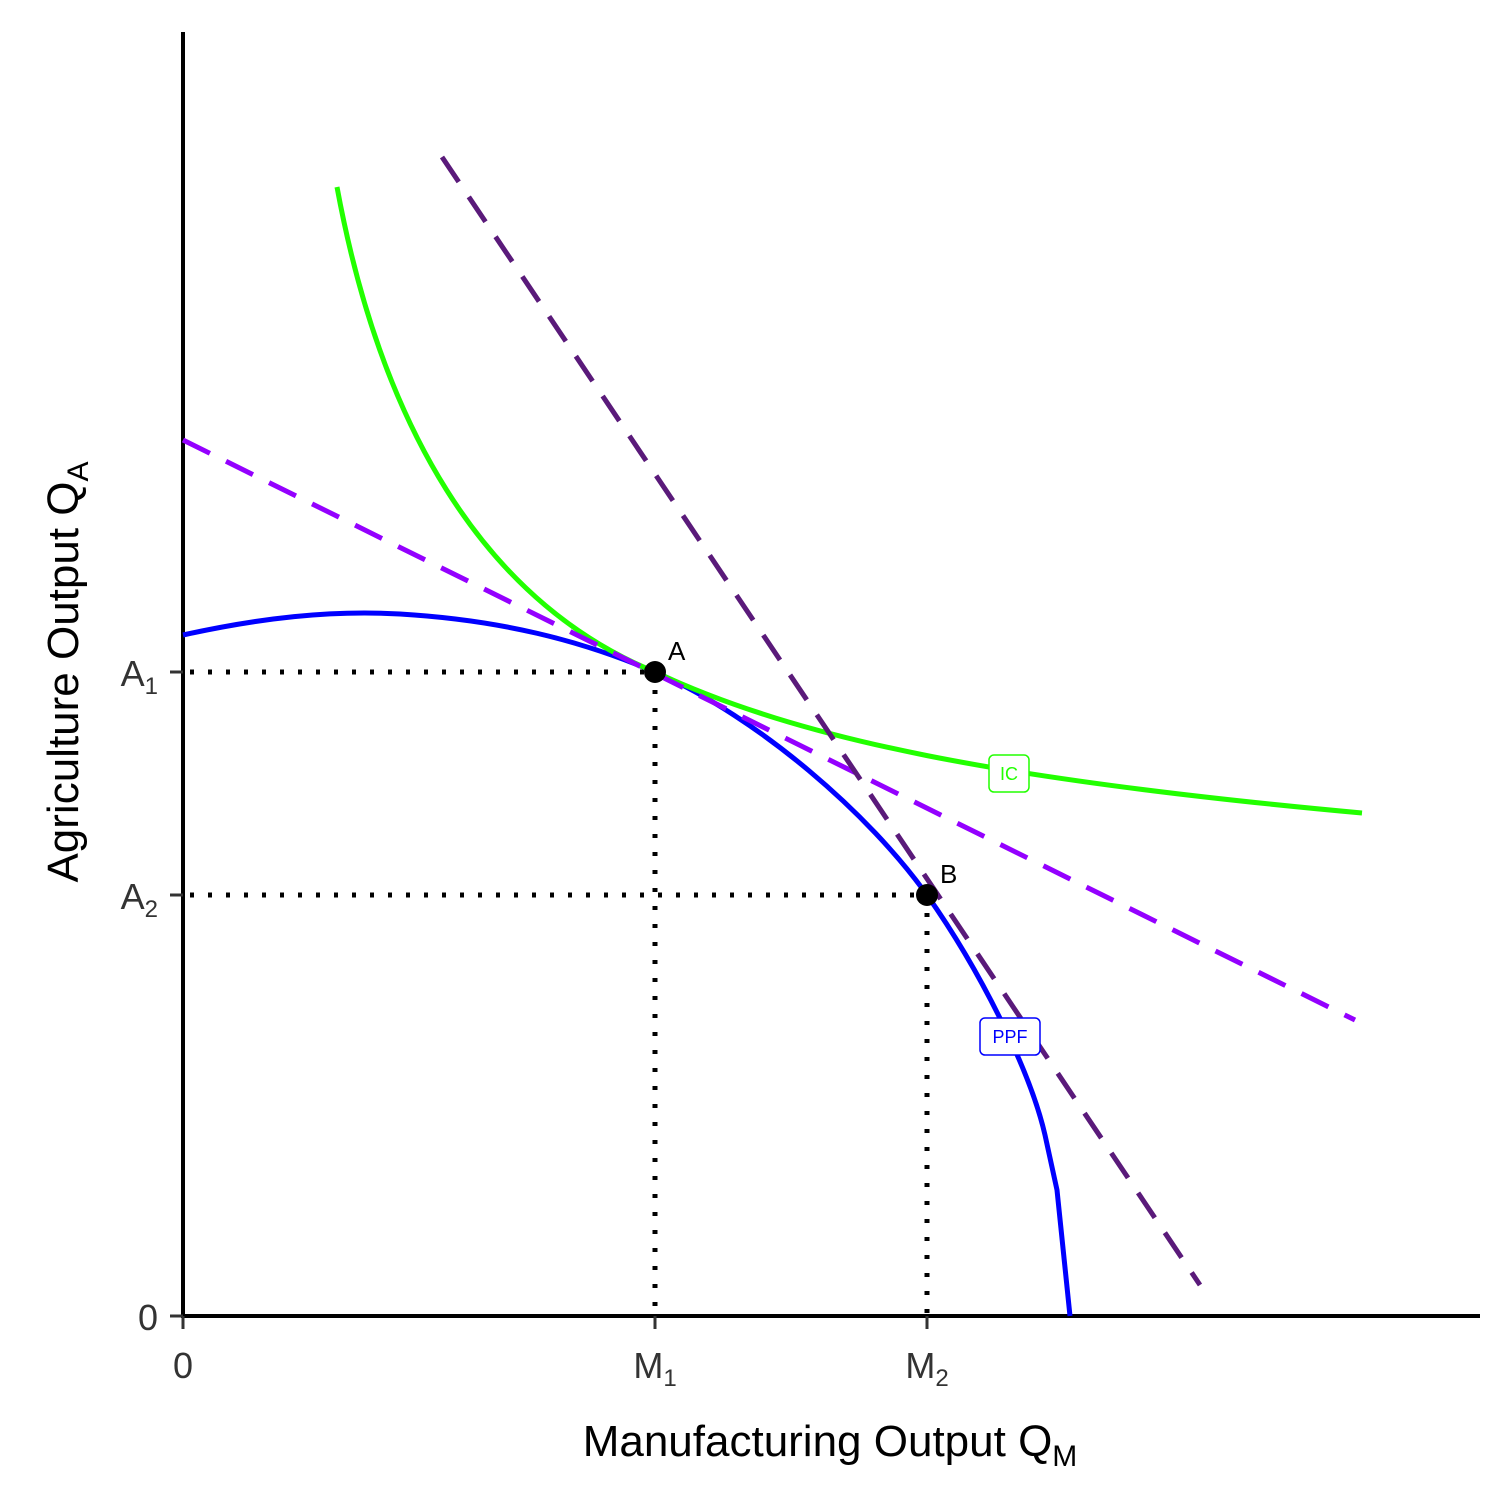  I want to click on point-label: B, so click(948, 874).